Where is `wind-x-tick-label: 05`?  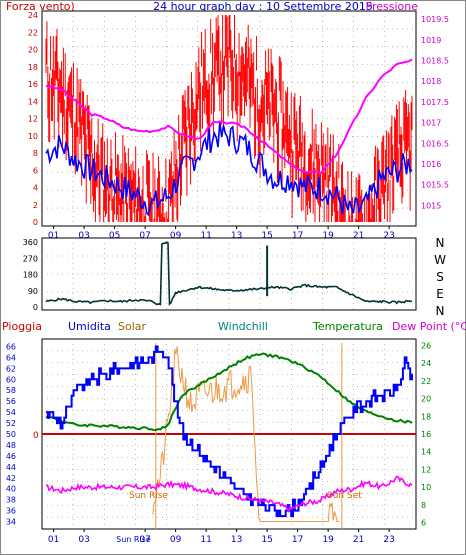
wind-x-tick-label: 05 is located at coordinates (114, 236).